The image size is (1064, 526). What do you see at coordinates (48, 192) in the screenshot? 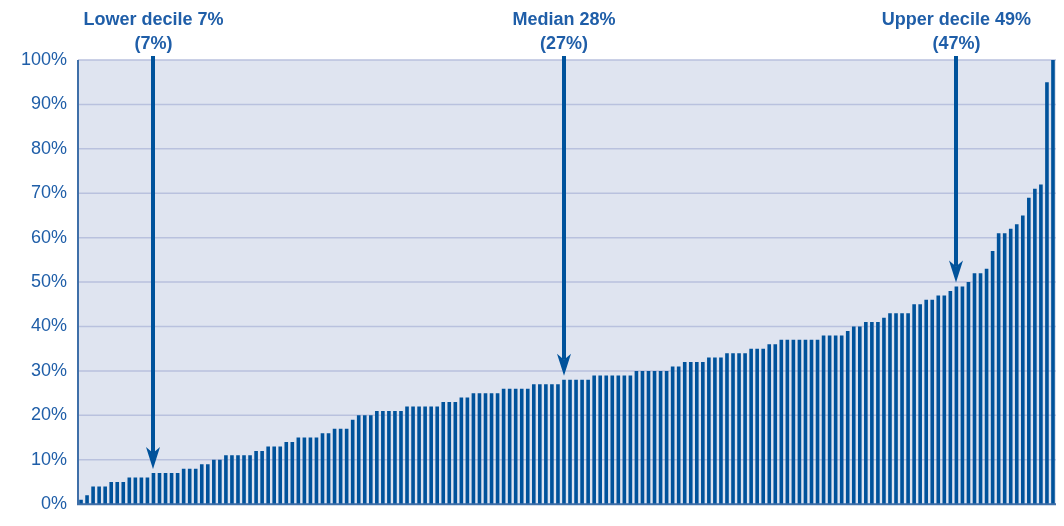
I see `y-tick-label: 70%` at bounding box center [48, 192].